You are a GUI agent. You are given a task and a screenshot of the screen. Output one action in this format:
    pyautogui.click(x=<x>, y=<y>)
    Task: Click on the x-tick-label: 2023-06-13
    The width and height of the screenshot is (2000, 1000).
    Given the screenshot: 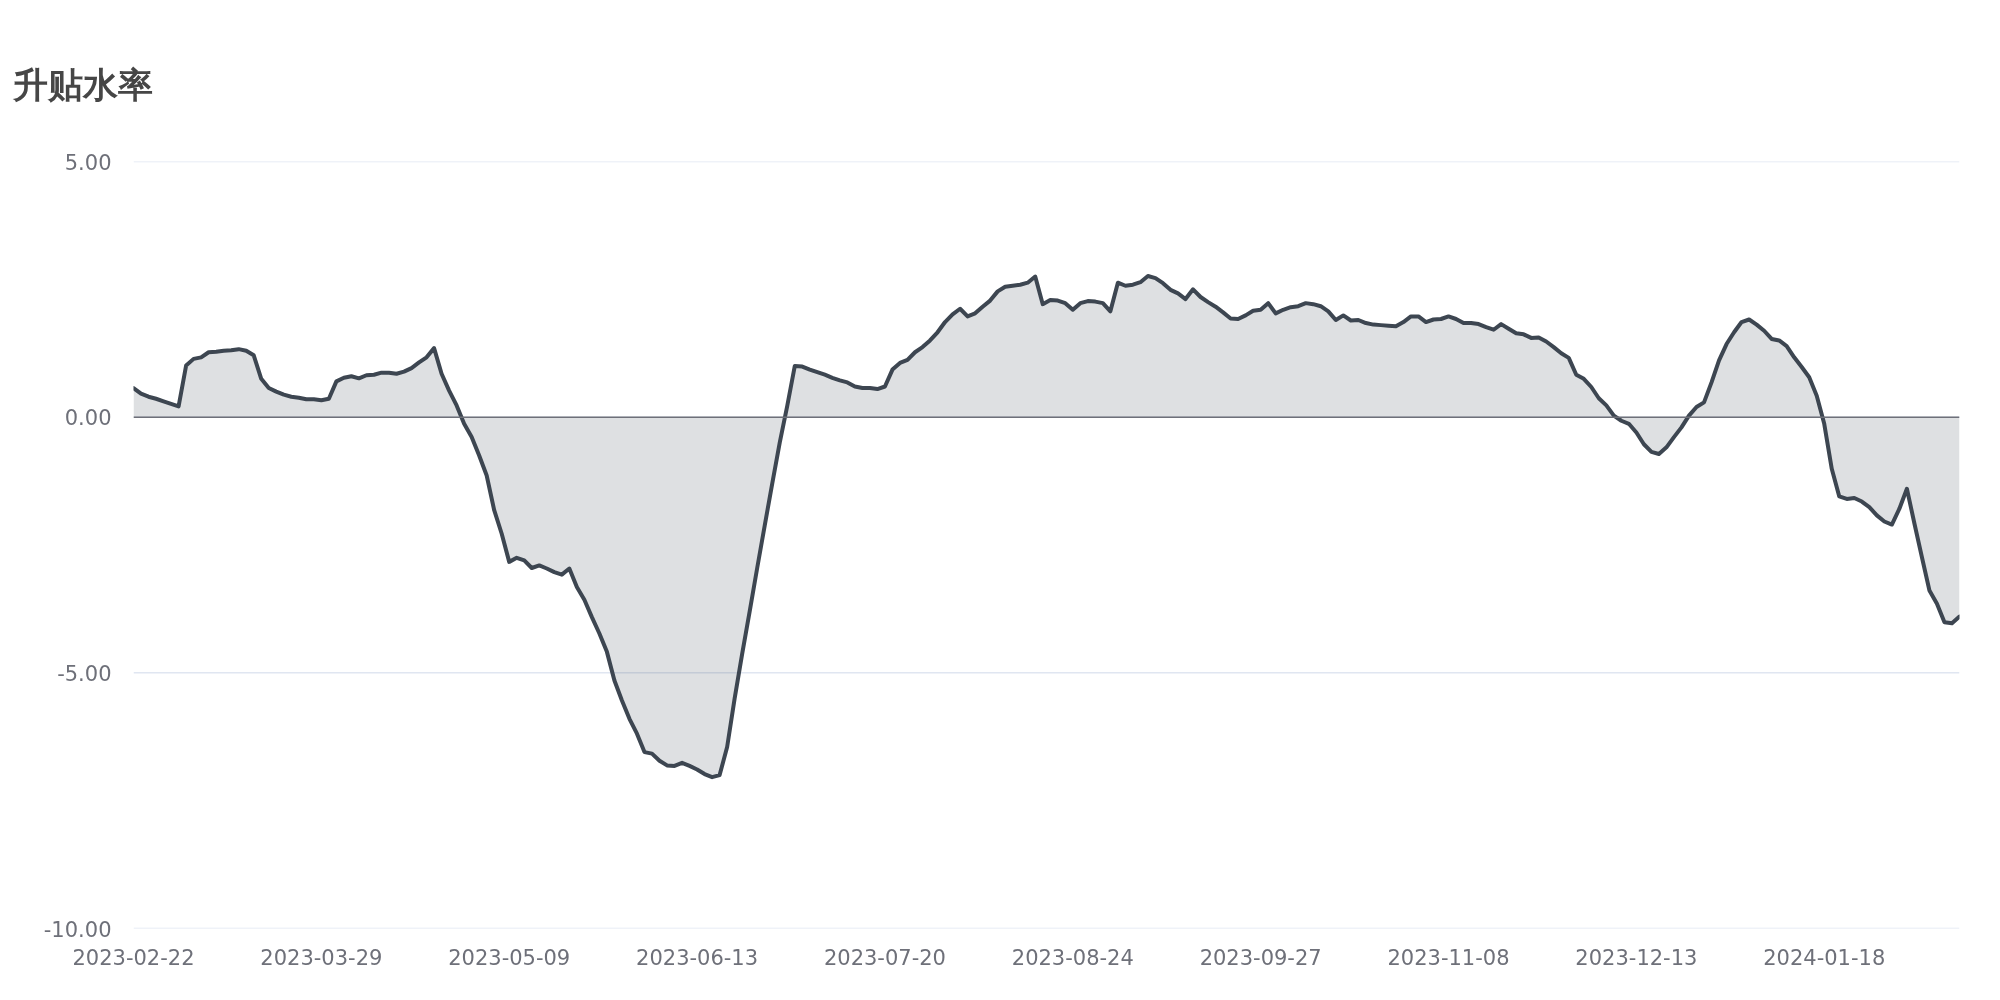 What is the action you would take?
    pyautogui.click(x=697, y=957)
    